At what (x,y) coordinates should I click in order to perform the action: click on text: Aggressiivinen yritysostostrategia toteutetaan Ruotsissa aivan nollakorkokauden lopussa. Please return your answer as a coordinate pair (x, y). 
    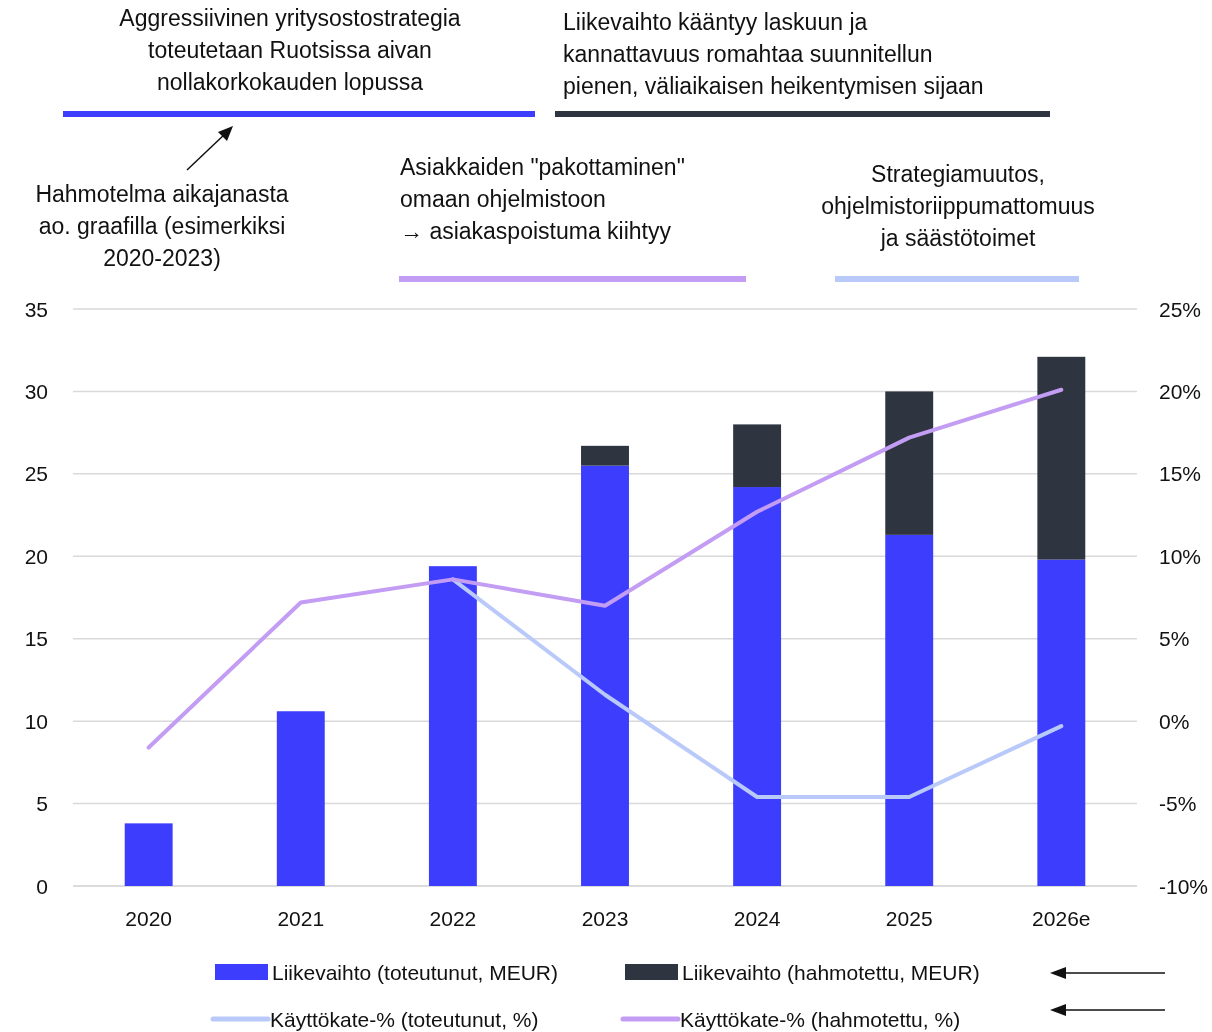
    Looking at the image, I should click on (290, 50).